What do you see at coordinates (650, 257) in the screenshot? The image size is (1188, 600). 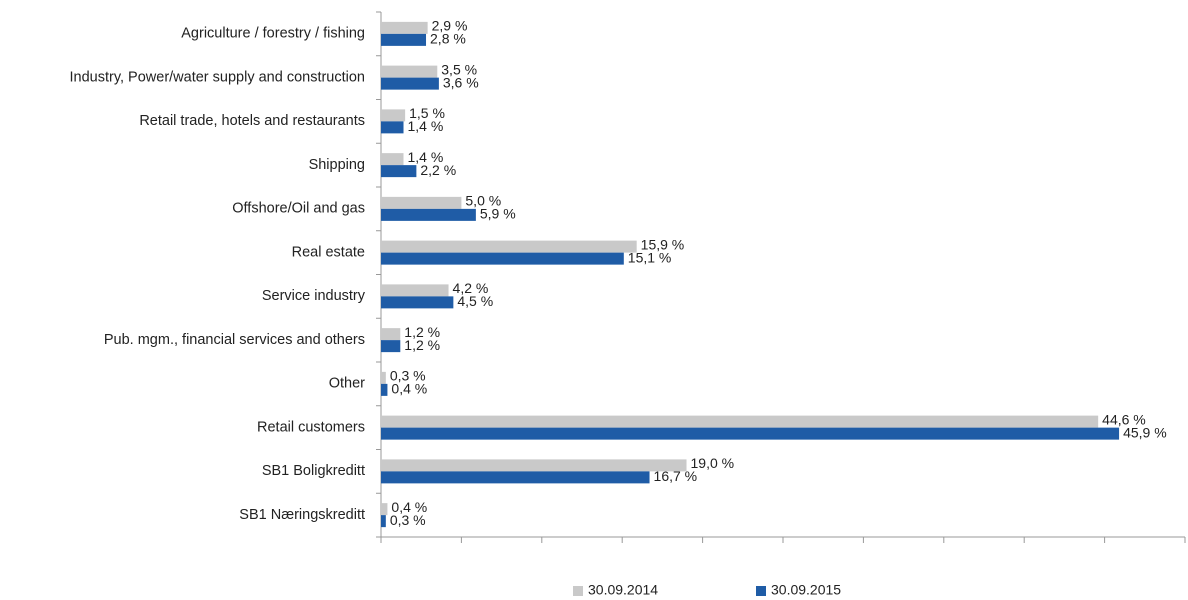 I see `data-label: 15,1 %` at bounding box center [650, 257].